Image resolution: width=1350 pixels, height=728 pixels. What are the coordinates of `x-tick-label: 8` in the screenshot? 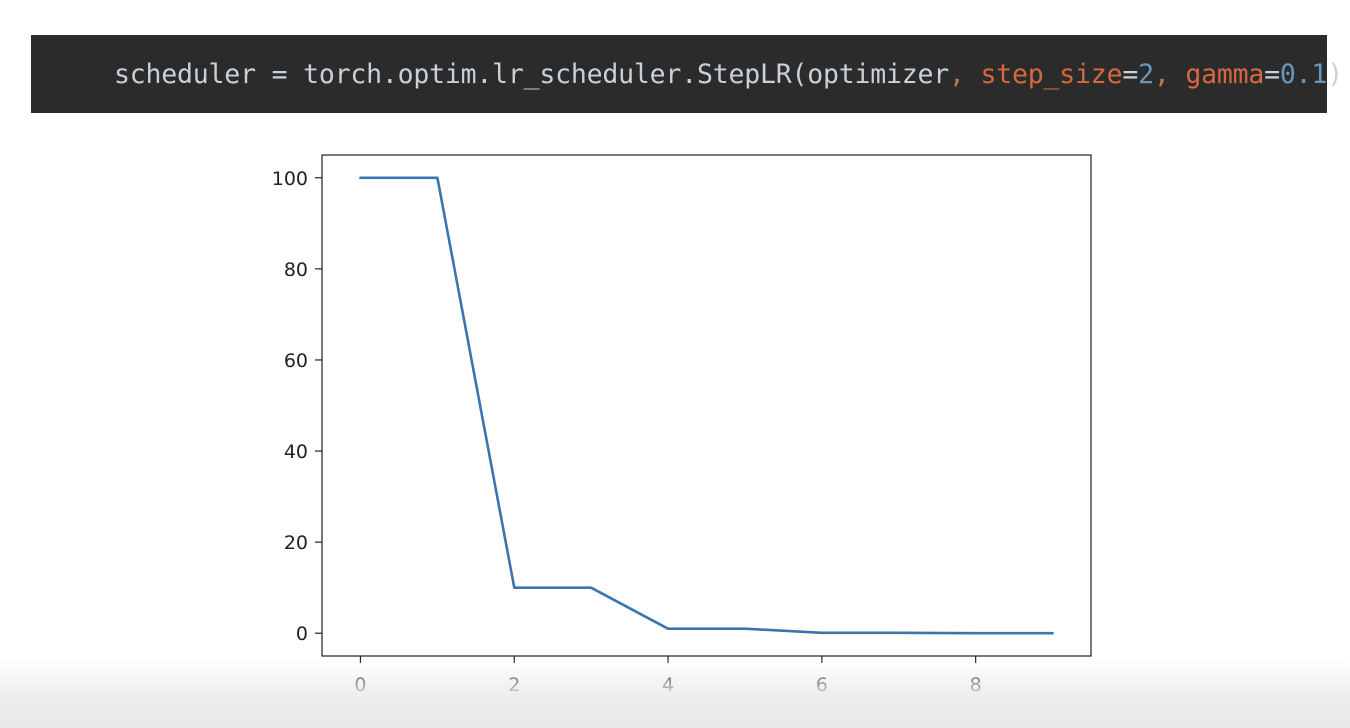 It's located at (976, 685).